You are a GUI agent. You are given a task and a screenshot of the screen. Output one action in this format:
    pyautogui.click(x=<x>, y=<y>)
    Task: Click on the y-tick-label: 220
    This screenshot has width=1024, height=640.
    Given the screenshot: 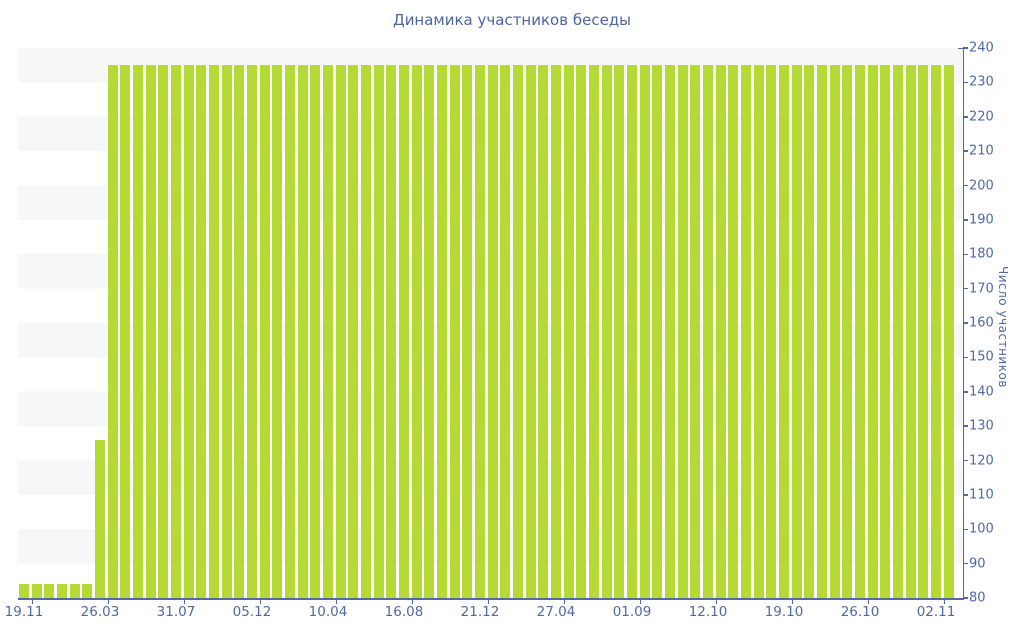 What is the action you would take?
    pyautogui.click(x=981, y=117)
    